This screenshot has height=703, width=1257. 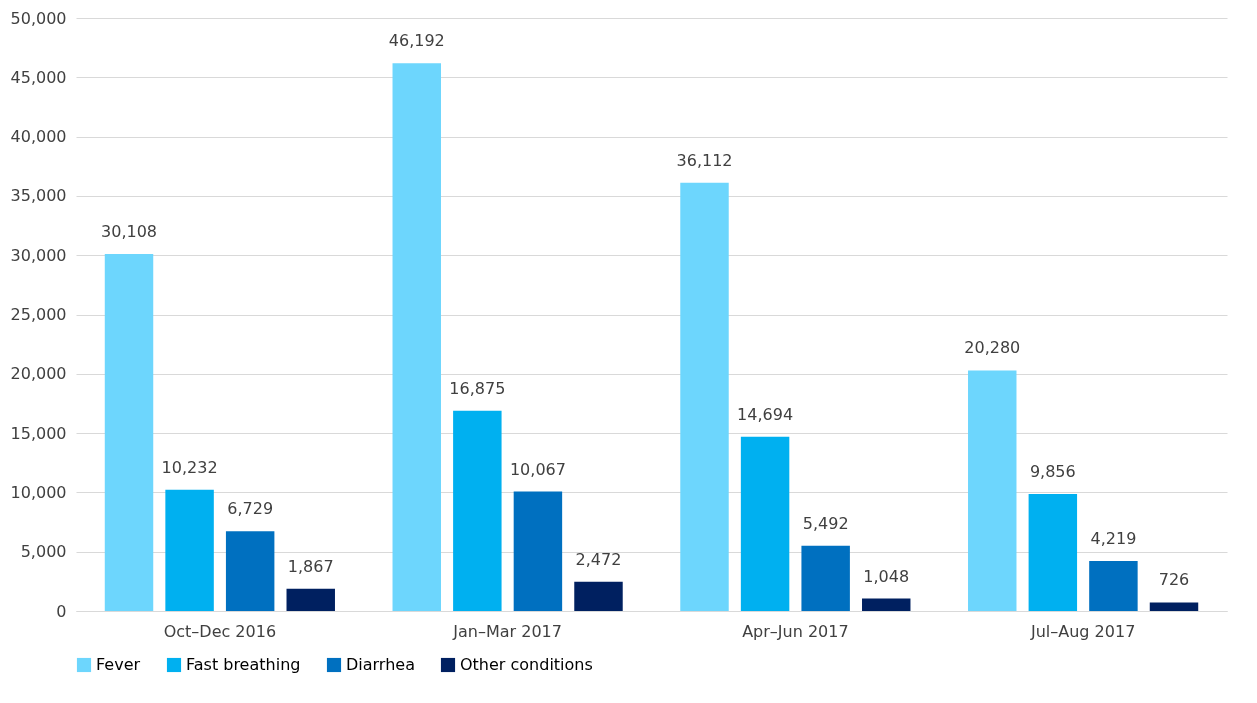 What do you see at coordinates (1174, 580) in the screenshot?
I see `data-label: 726` at bounding box center [1174, 580].